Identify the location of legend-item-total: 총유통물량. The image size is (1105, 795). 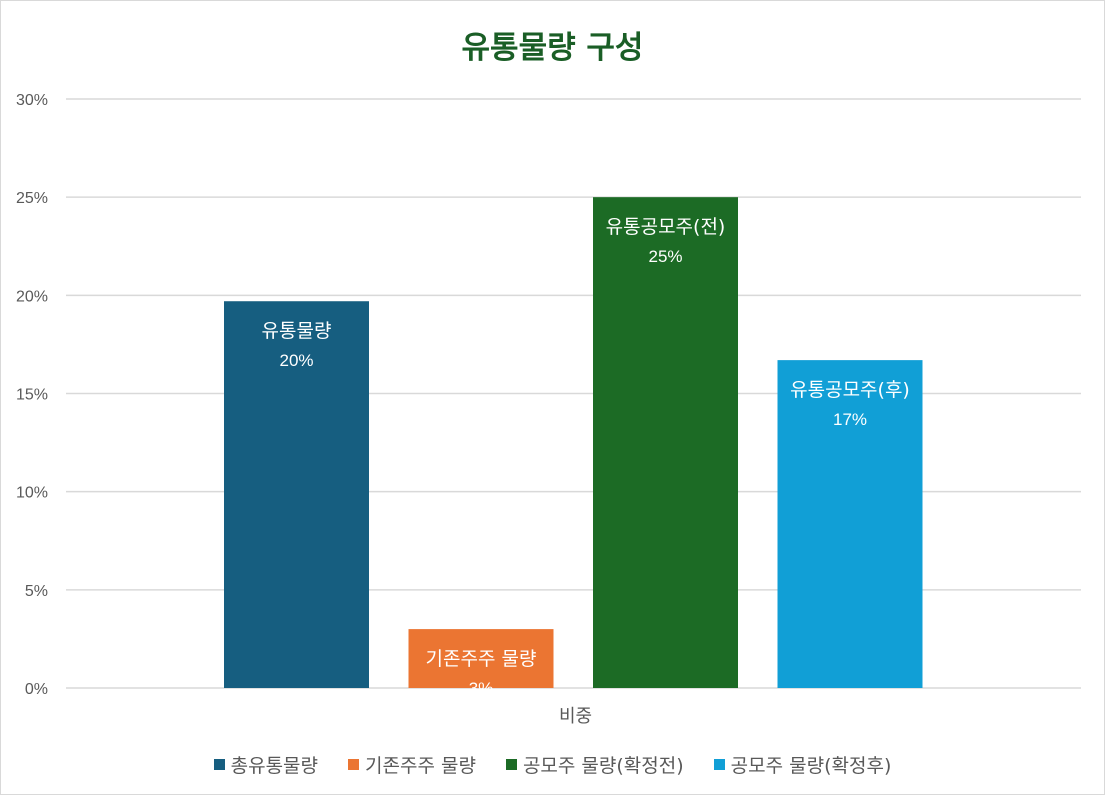
(266, 764).